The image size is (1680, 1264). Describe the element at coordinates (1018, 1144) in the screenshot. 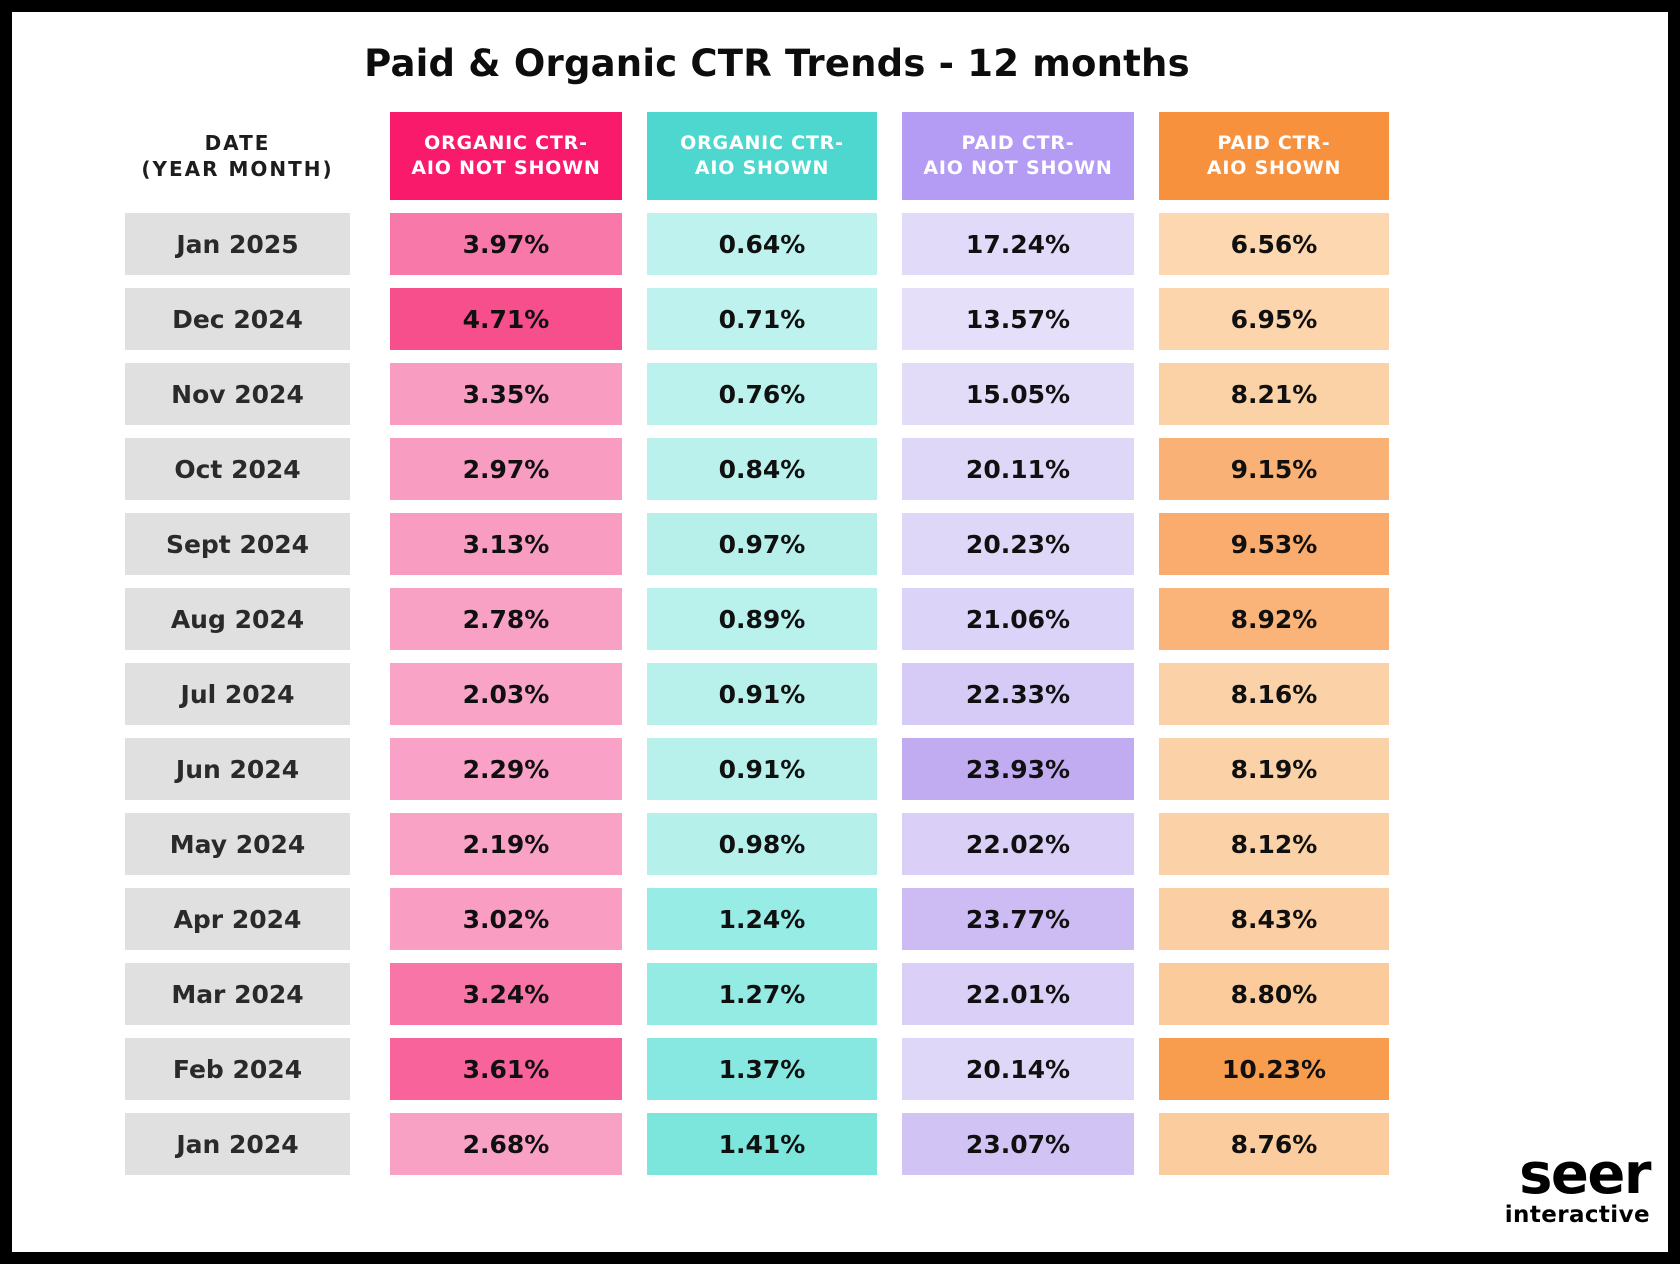

I see `paid-ctr-aio-not-shown-cell: 23.07%` at that location.